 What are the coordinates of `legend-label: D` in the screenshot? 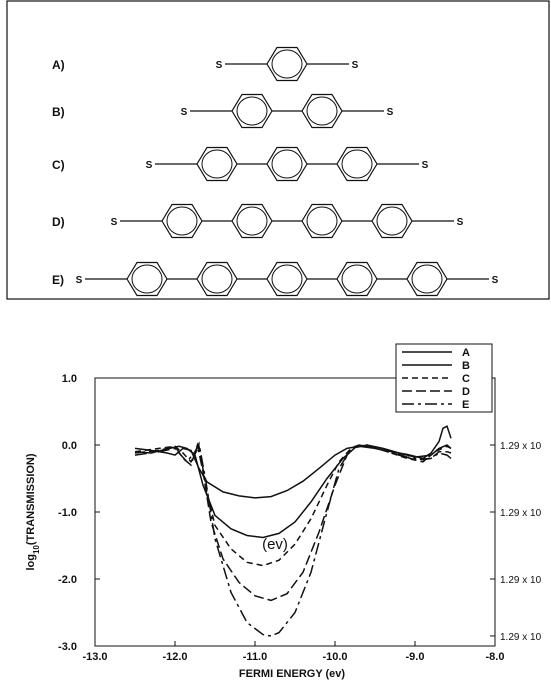 It's located at (466, 392).